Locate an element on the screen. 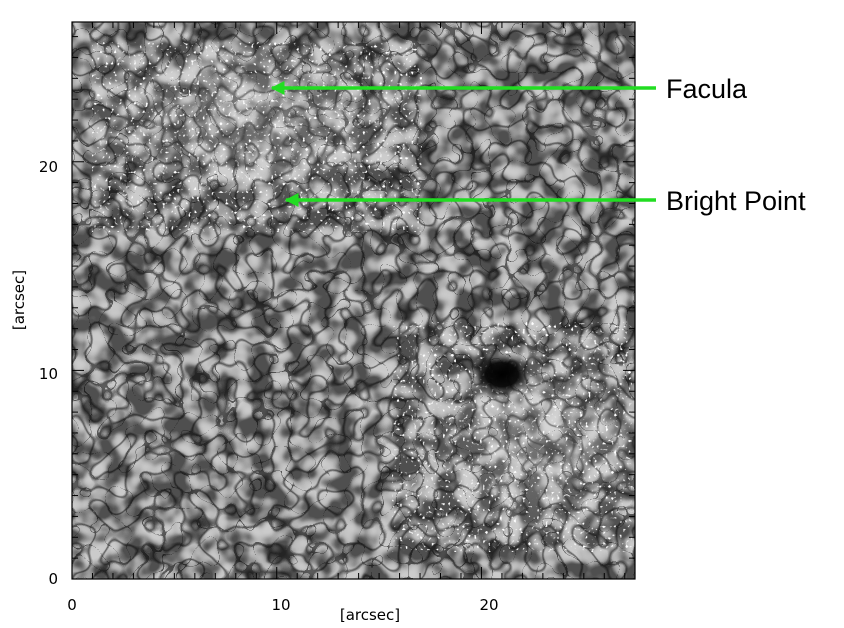 This screenshot has width=844, height=628. bright-point-label: Bright Point is located at coordinates (736, 201).